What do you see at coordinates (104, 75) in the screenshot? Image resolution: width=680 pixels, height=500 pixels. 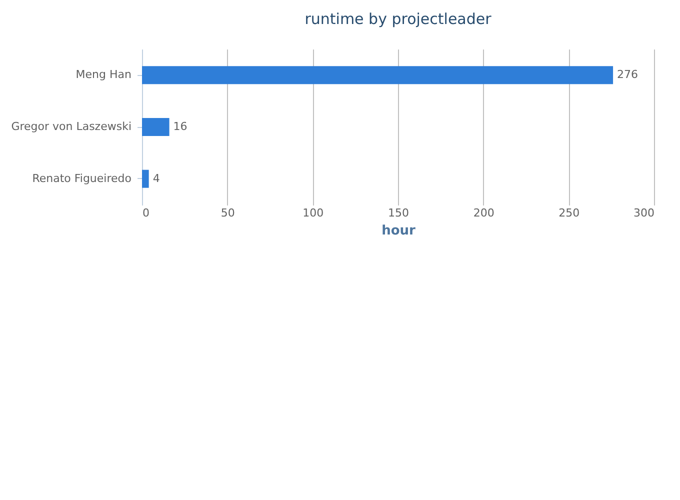 I see `y-tick-label: Meng Han` at bounding box center [104, 75].